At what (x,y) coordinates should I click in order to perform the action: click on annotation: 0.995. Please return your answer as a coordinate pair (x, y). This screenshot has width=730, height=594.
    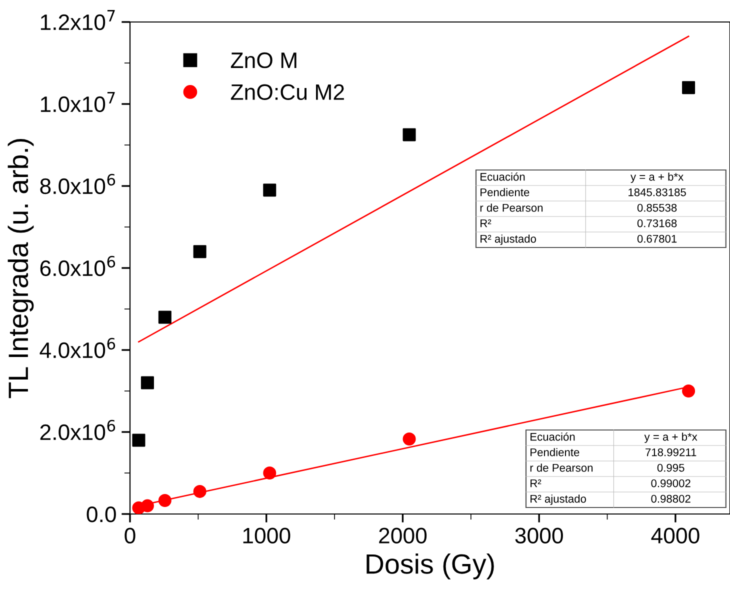
    Looking at the image, I should click on (670, 468).